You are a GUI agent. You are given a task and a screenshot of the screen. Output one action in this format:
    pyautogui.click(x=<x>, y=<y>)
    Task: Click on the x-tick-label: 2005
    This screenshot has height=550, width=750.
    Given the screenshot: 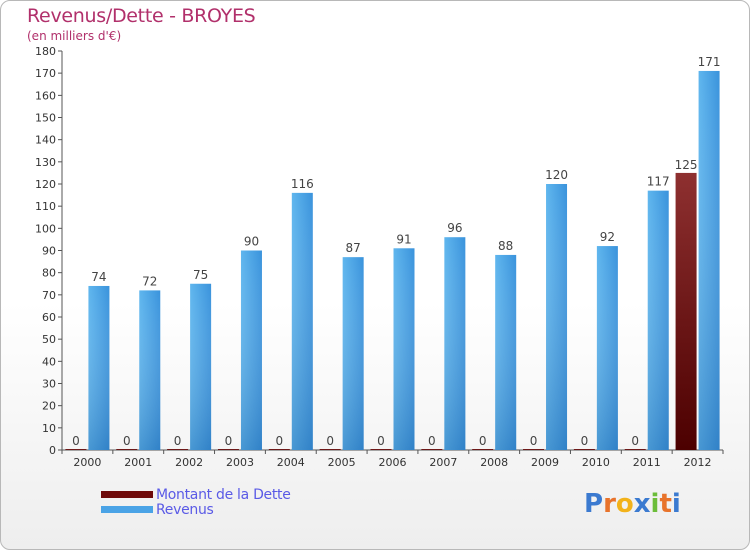 What is the action you would take?
    pyautogui.click(x=342, y=462)
    